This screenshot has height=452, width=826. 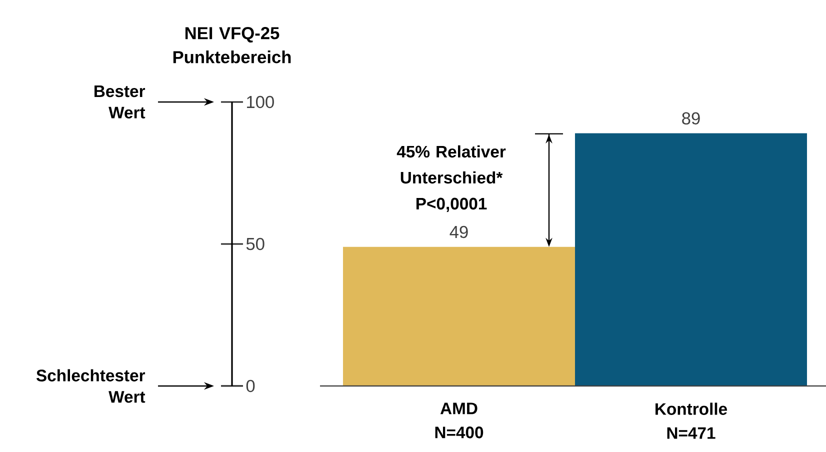 What do you see at coordinates (250, 386) in the screenshot?
I see `y-tick-label: 0` at bounding box center [250, 386].